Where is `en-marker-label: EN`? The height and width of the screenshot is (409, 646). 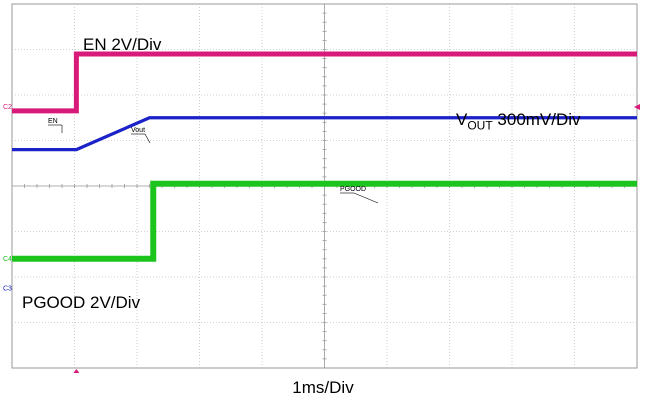
en-marker-label: EN is located at coordinates (53, 121).